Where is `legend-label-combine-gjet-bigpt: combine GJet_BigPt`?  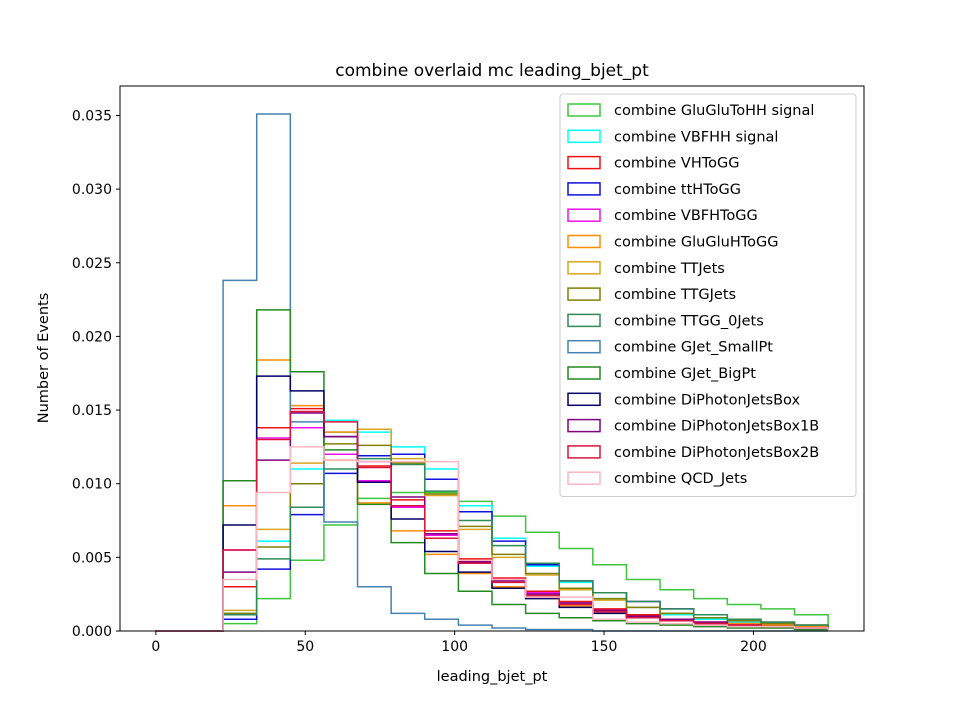
legend-label-combine-gjet-bigpt: combine GJet_BigPt is located at coordinates (685, 374).